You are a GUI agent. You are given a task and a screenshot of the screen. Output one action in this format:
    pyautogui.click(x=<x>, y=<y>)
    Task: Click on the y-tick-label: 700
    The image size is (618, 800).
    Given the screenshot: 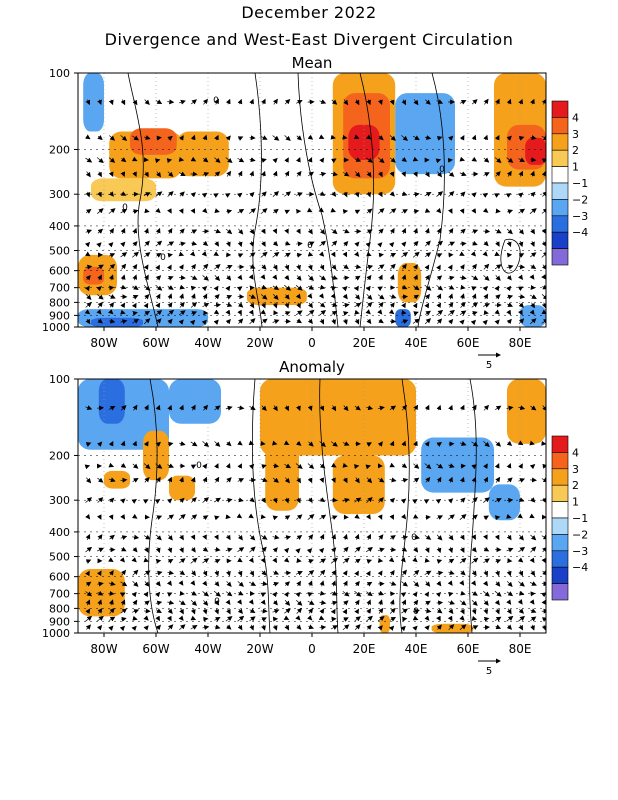 What is the action you would take?
    pyautogui.click(x=59, y=288)
    